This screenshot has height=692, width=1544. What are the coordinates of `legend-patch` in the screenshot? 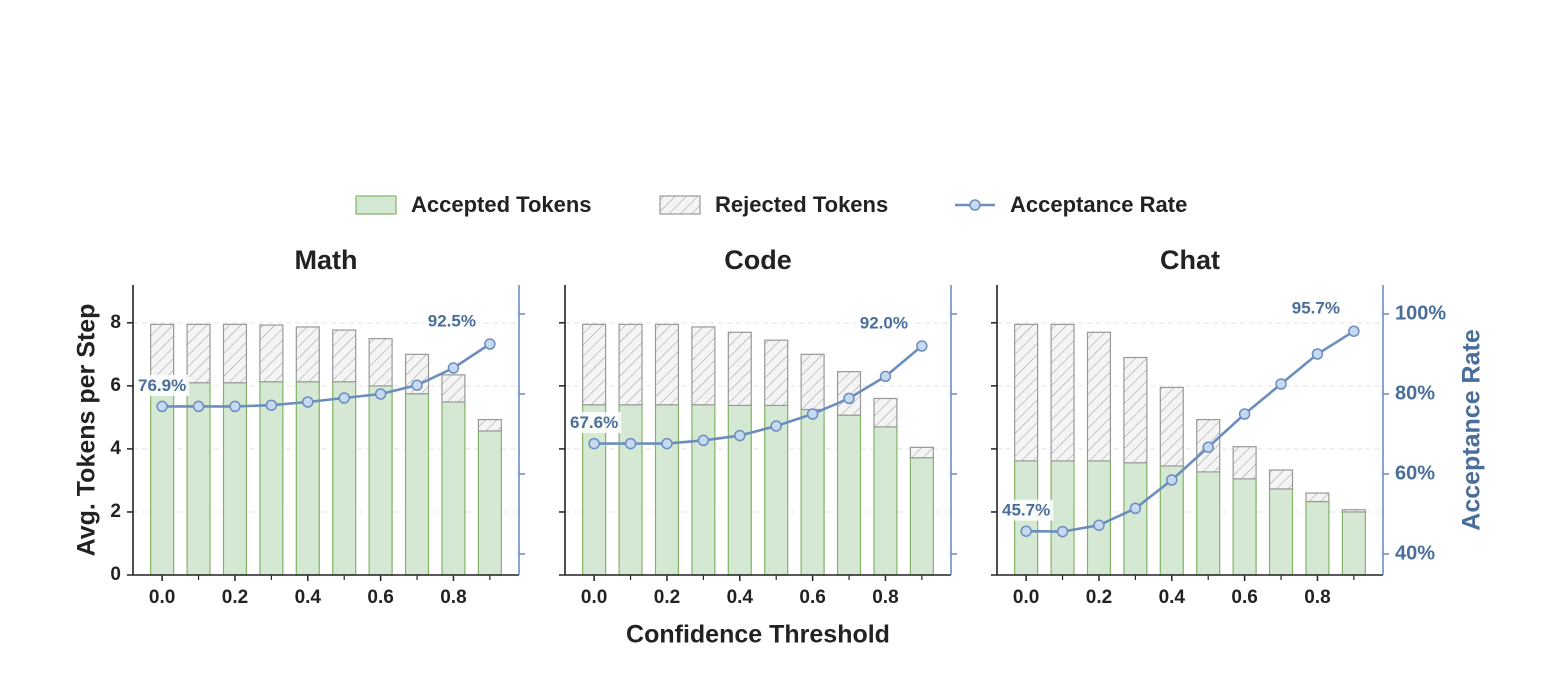 It's located at (680, 205).